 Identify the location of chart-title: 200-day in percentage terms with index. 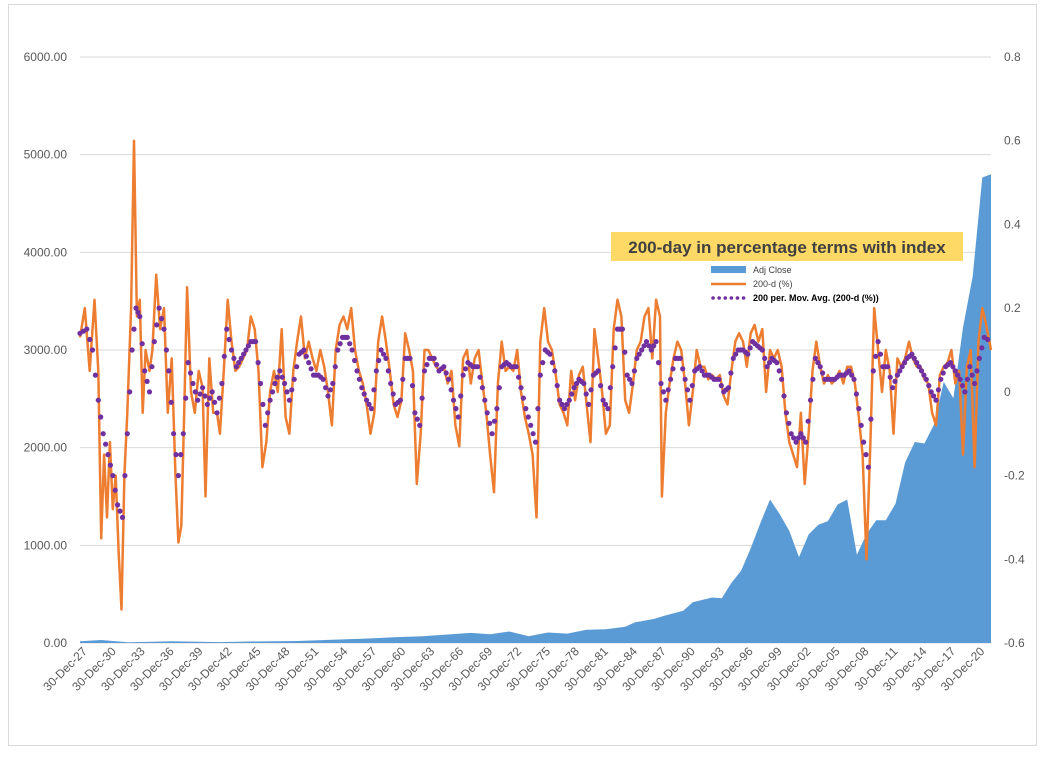
(787, 246).